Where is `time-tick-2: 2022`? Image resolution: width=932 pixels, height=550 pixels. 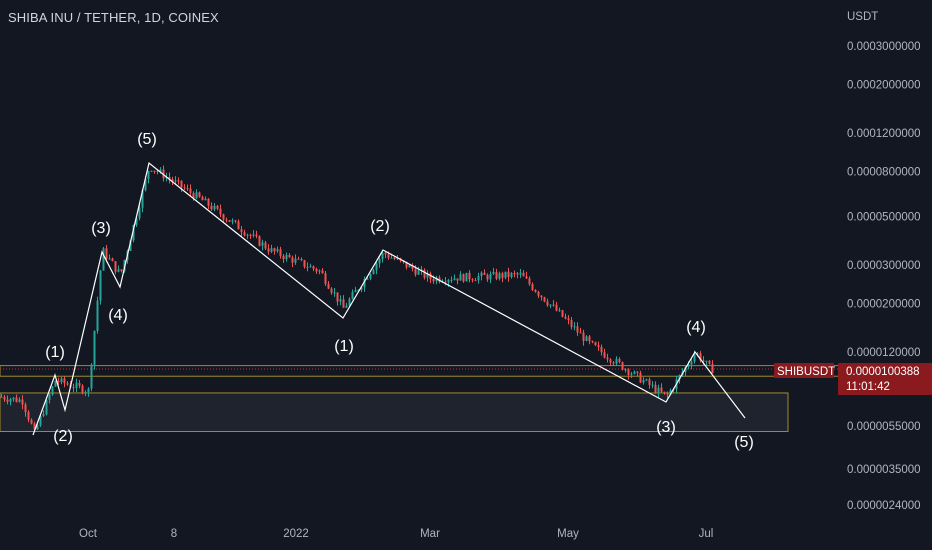
time-tick-2: 2022 is located at coordinates (296, 534).